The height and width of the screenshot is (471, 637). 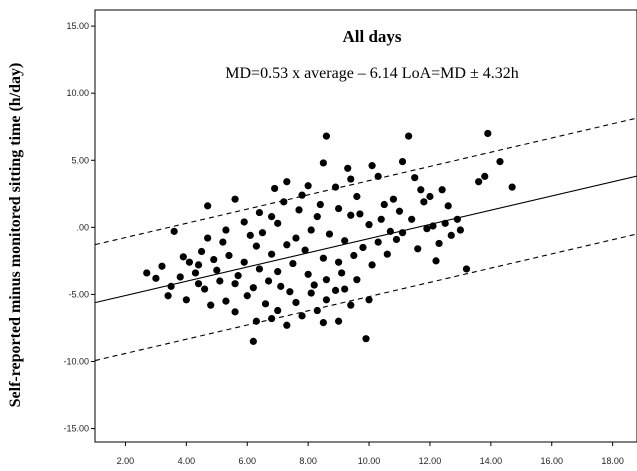 What do you see at coordinates (371, 73) in the screenshot?
I see `chart-subtitle: MD=0.53 x average – 6.14 LoA=MD ± 4.32h` at bounding box center [371, 73].